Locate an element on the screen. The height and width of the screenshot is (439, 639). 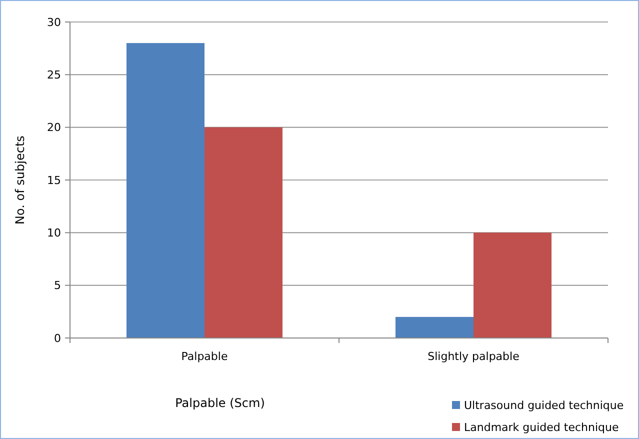
y-tick-label: 20 is located at coordinates (54, 127).